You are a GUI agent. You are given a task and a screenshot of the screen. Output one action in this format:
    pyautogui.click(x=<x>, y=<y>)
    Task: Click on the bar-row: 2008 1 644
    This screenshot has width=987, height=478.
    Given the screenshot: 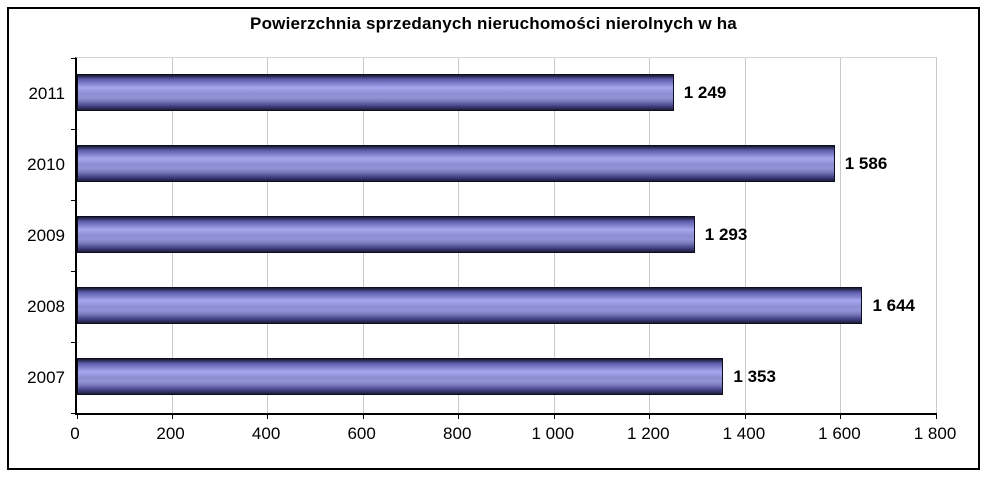 What is the action you would take?
    pyautogui.click(x=482, y=306)
    